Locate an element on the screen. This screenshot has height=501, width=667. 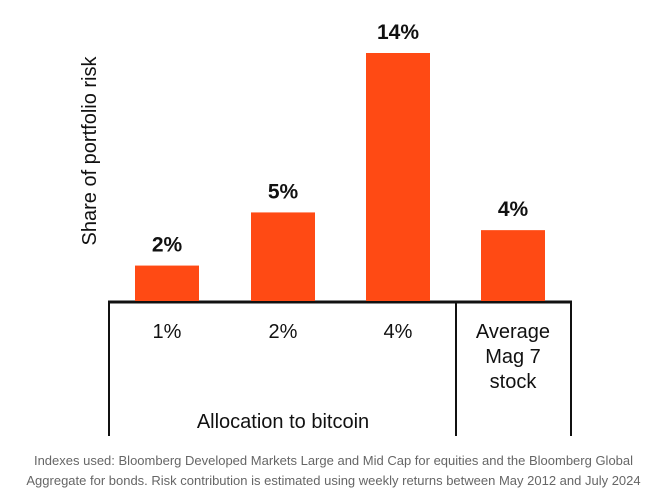
x-tick-label-average: Average is located at coordinates (513, 332).